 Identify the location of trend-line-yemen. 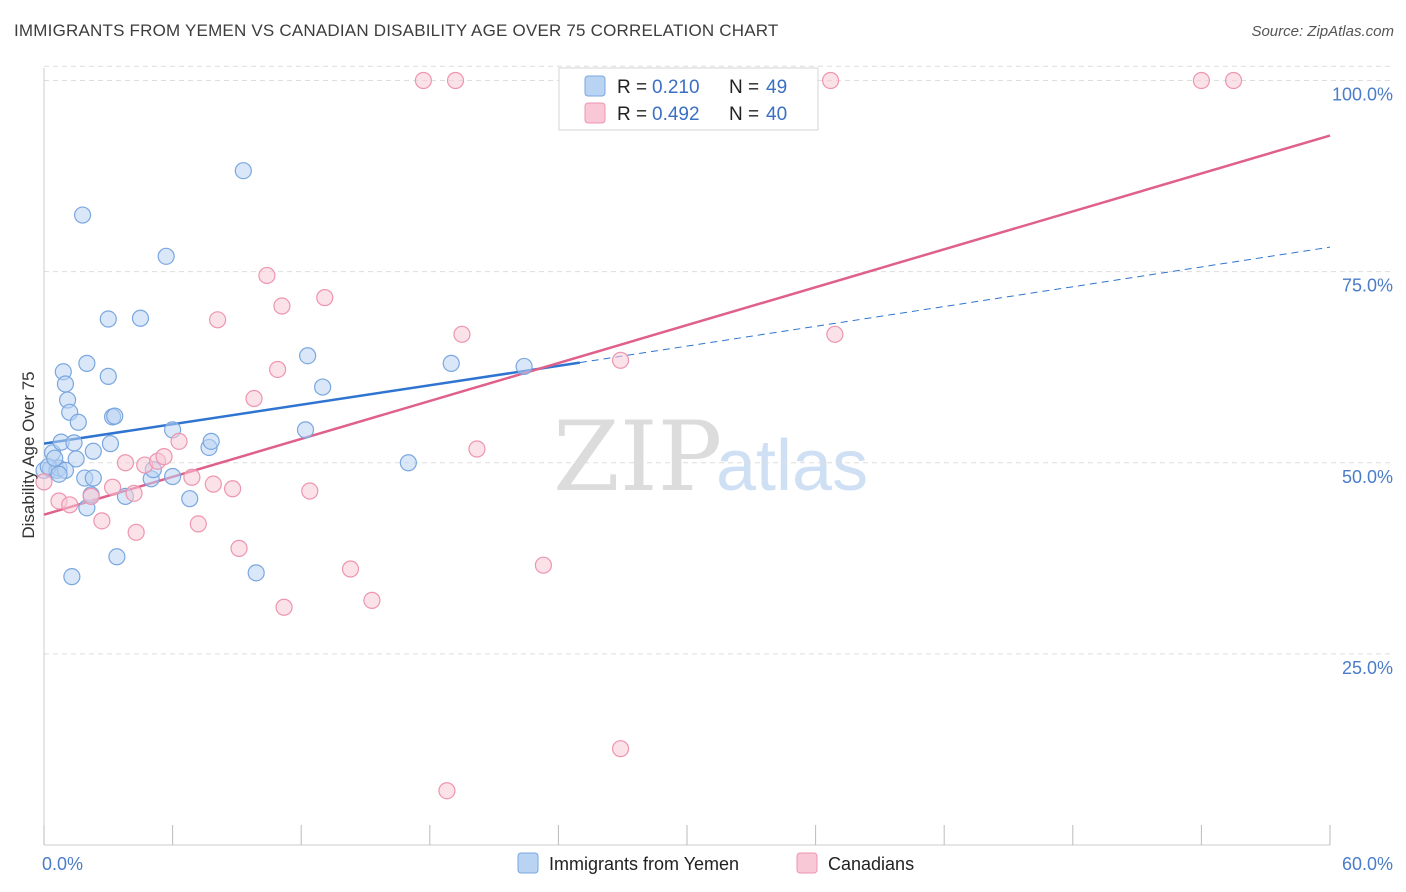
(312, 403).